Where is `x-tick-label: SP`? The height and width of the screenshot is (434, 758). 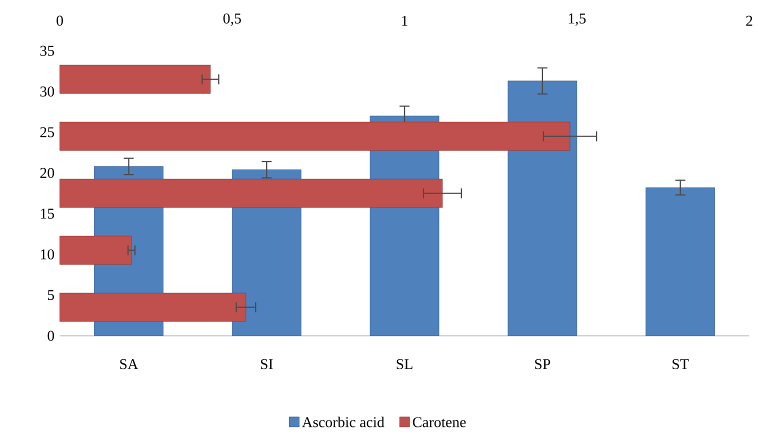 x-tick-label: SP is located at coordinates (542, 363).